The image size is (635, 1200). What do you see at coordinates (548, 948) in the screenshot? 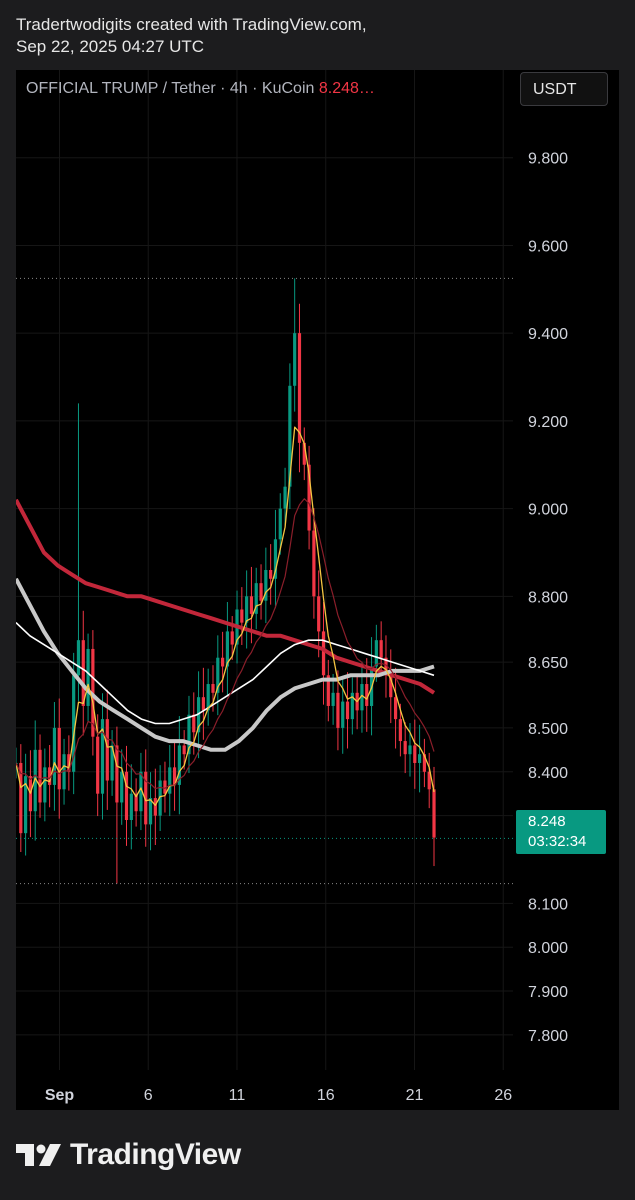
I see `y-tick-label: 8.000` at bounding box center [548, 948].